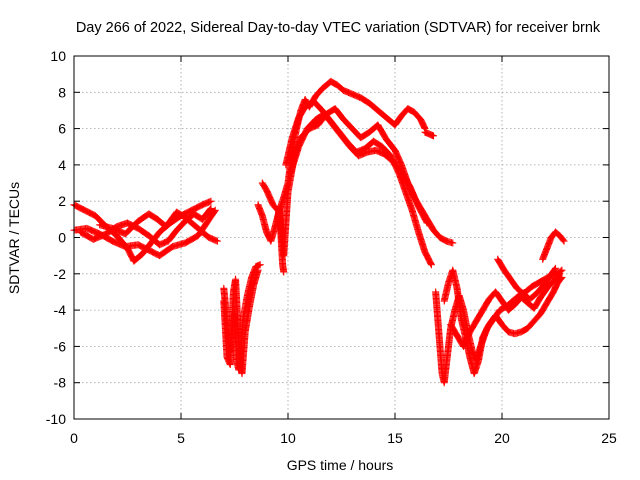 The image size is (640, 480). What do you see at coordinates (609, 438) in the screenshot?
I see `x-tick-label: 25` at bounding box center [609, 438].